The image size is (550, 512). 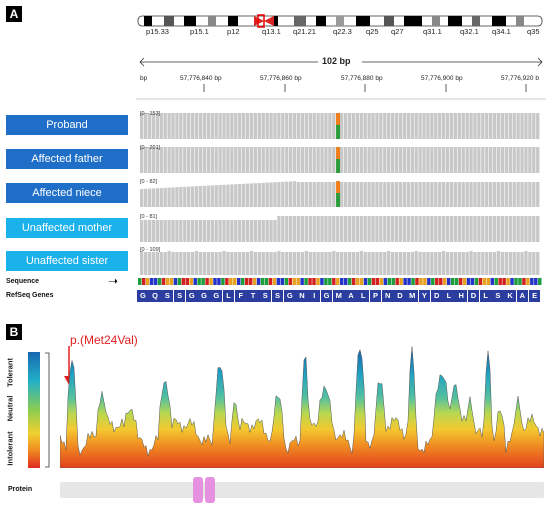 What do you see at coordinates (34, 410) in the screenshot?
I see `tolerance-colorbar` at bounding box center [34, 410].